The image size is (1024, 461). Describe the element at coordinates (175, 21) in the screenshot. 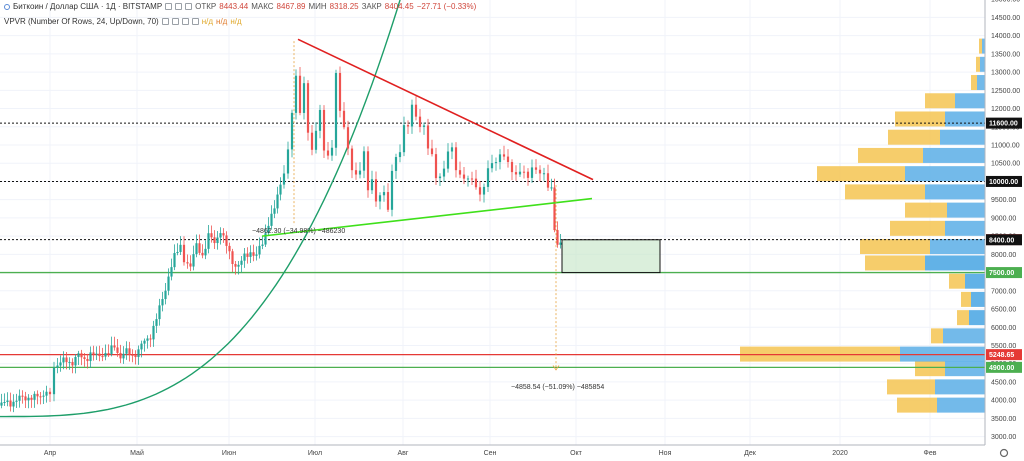

I see `indicator-settings-icon` at that location.